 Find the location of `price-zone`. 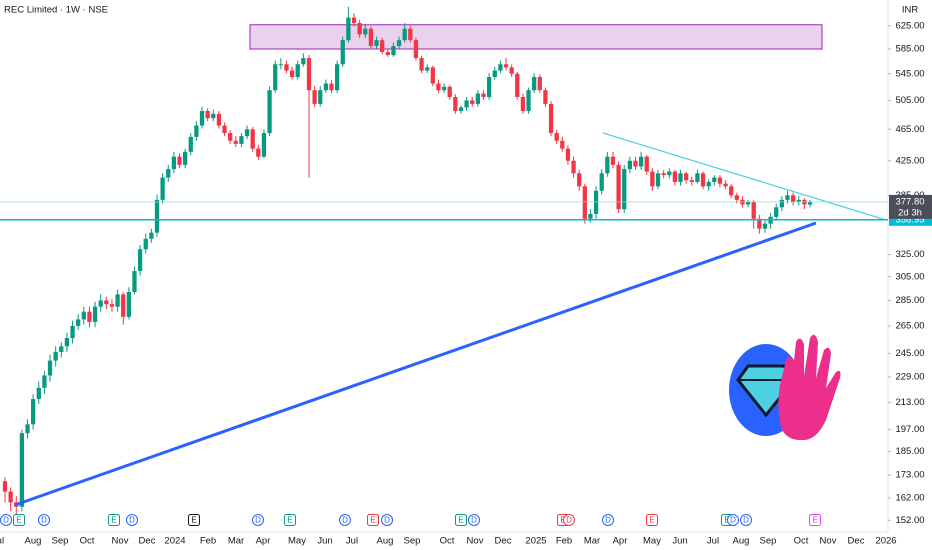

price-zone is located at coordinates (536, 37).